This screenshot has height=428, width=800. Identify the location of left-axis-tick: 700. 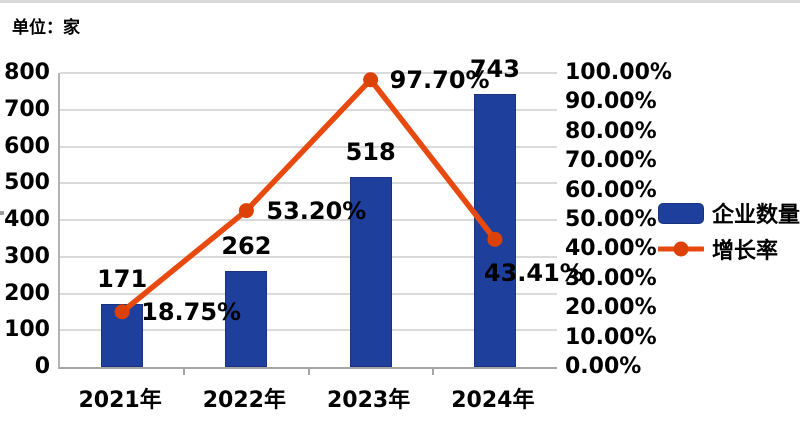
(27, 109).